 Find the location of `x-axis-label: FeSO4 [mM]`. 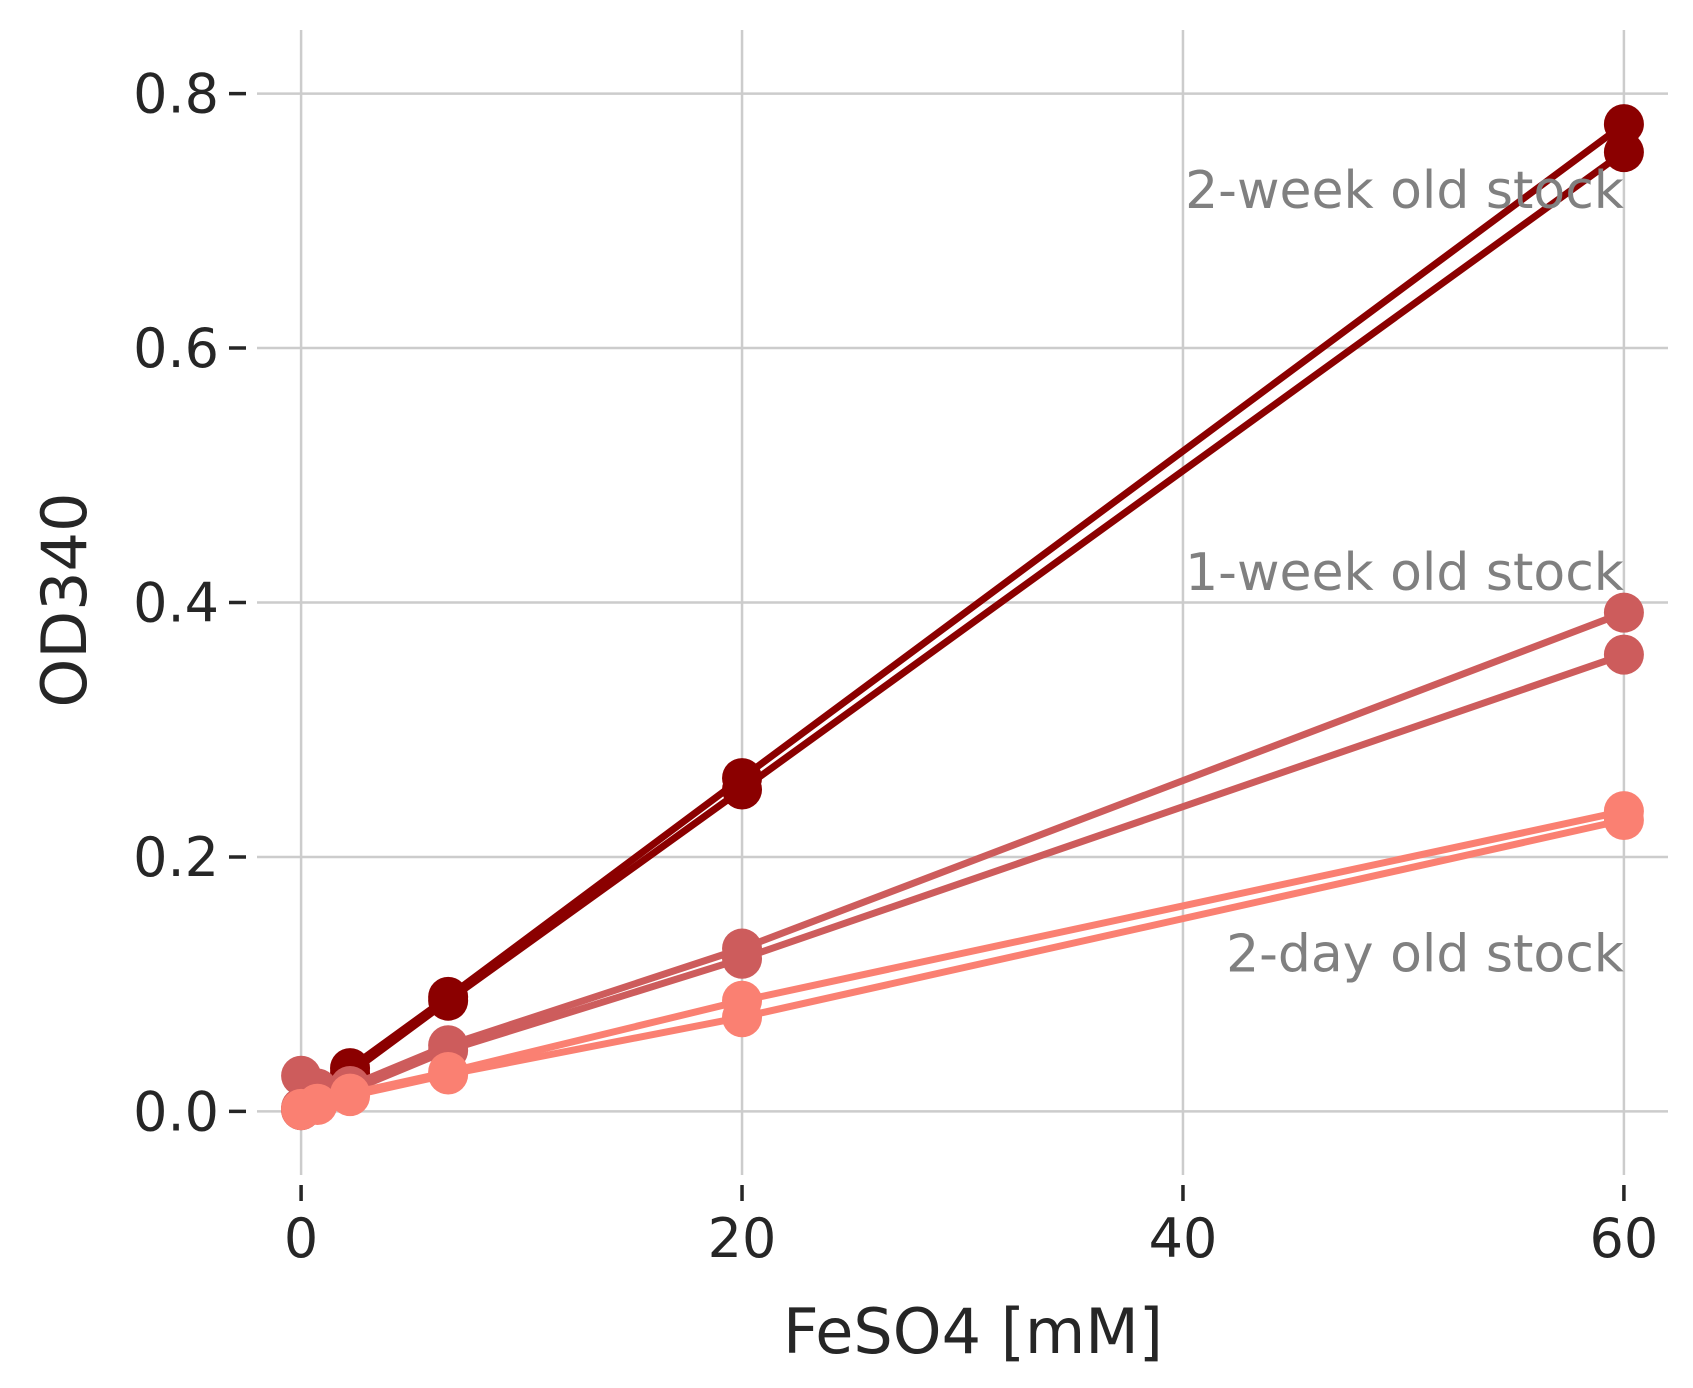

x-axis-label: FeSO4 [mM] is located at coordinates (973, 1331).